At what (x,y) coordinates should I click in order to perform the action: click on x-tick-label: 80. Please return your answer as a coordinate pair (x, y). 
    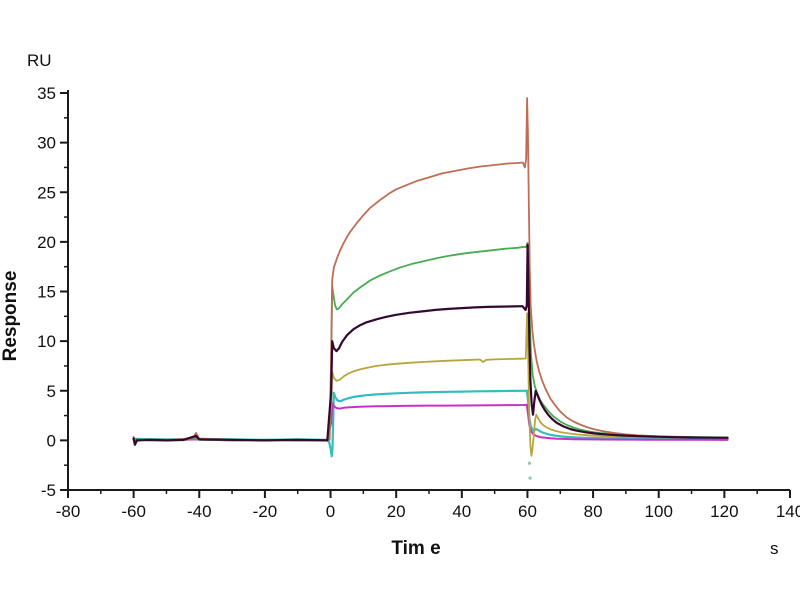
    Looking at the image, I should click on (593, 511).